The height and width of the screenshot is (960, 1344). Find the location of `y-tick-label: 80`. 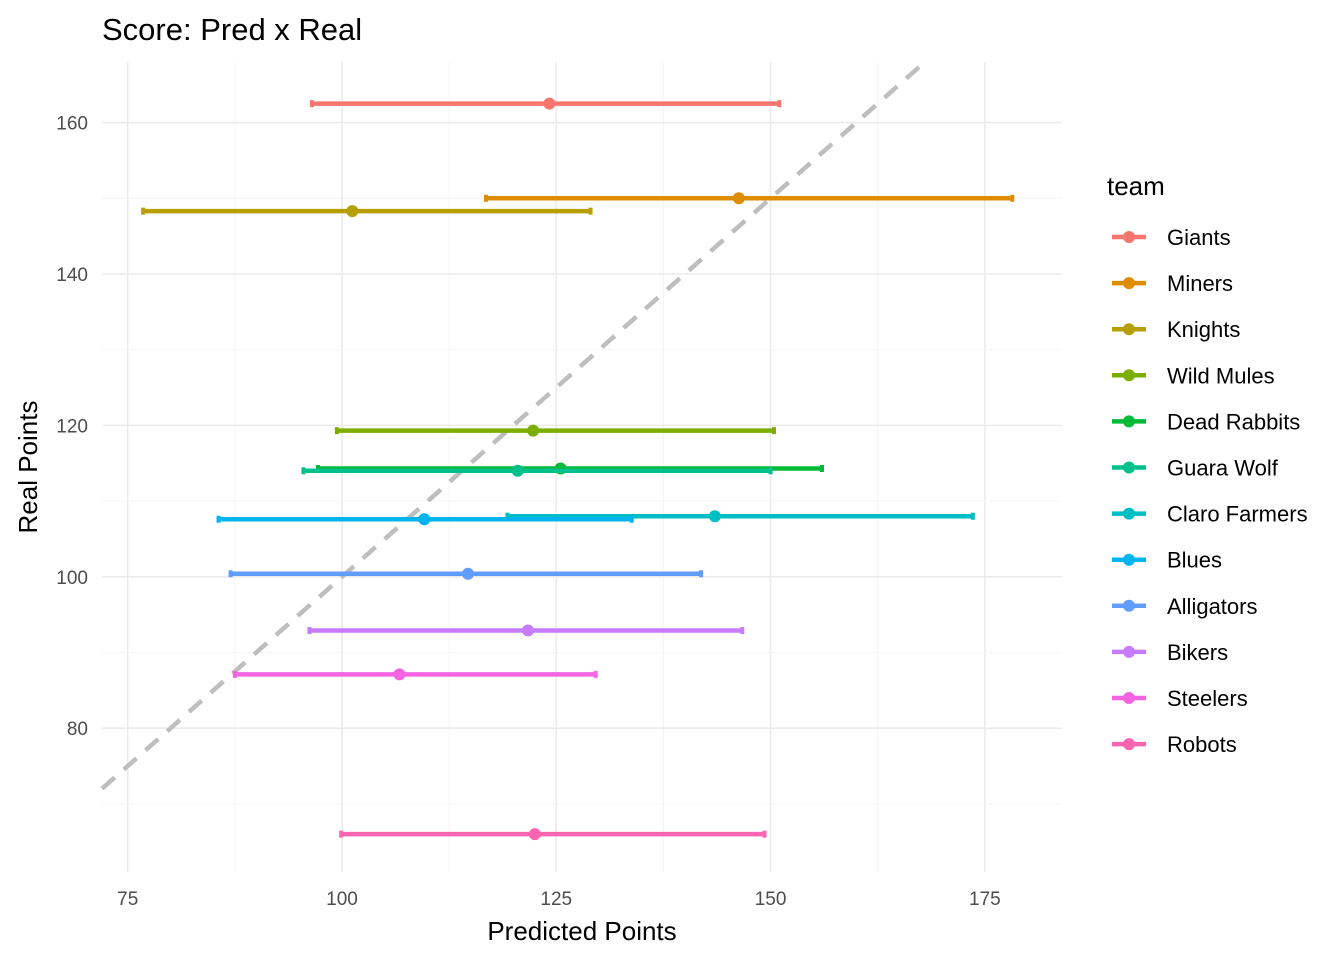

y-tick-label: 80 is located at coordinates (77, 729).